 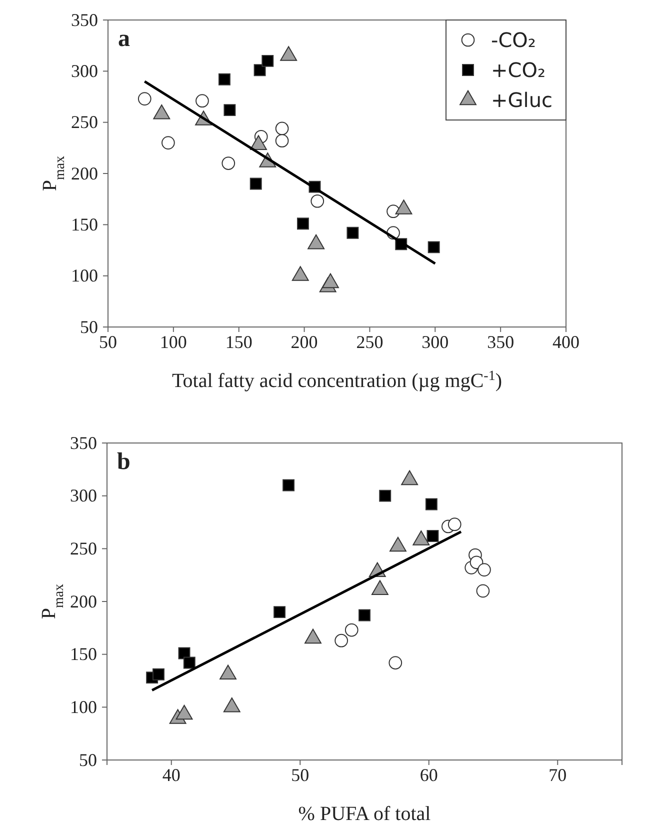 What do you see at coordinates (124, 39) in the screenshot?
I see `chart-title: a` at bounding box center [124, 39].